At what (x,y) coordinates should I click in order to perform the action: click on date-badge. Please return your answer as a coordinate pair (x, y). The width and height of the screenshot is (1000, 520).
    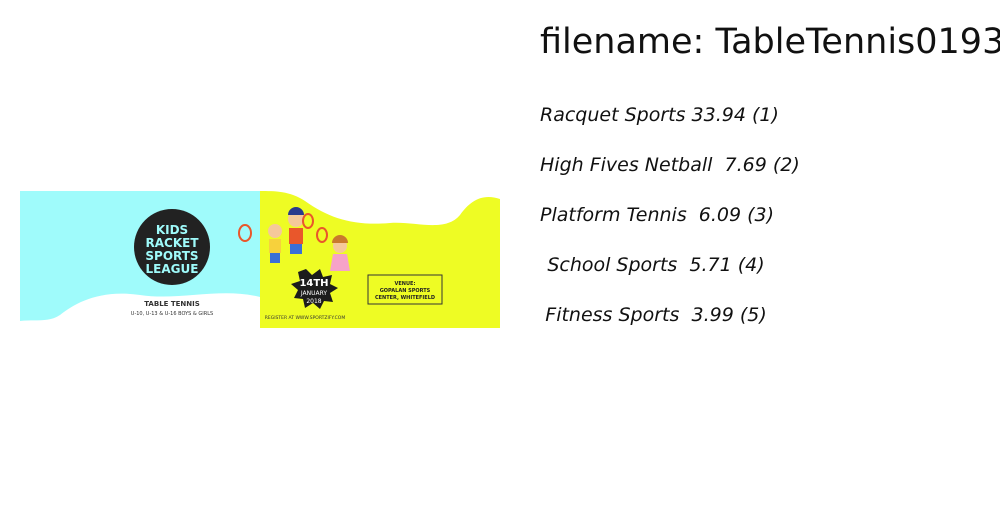
    Looking at the image, I should click on (314, 289).